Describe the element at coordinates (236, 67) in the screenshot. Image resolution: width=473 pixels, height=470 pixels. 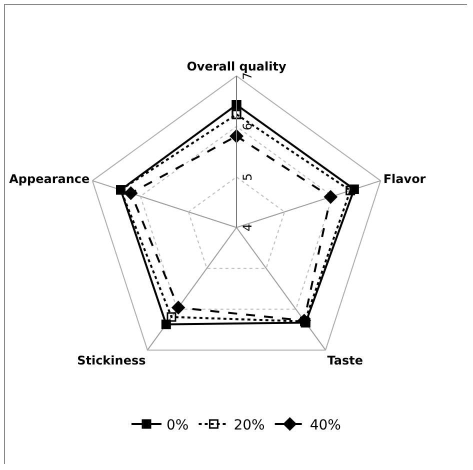
I see `spoke-label: Overall quality` at that location.